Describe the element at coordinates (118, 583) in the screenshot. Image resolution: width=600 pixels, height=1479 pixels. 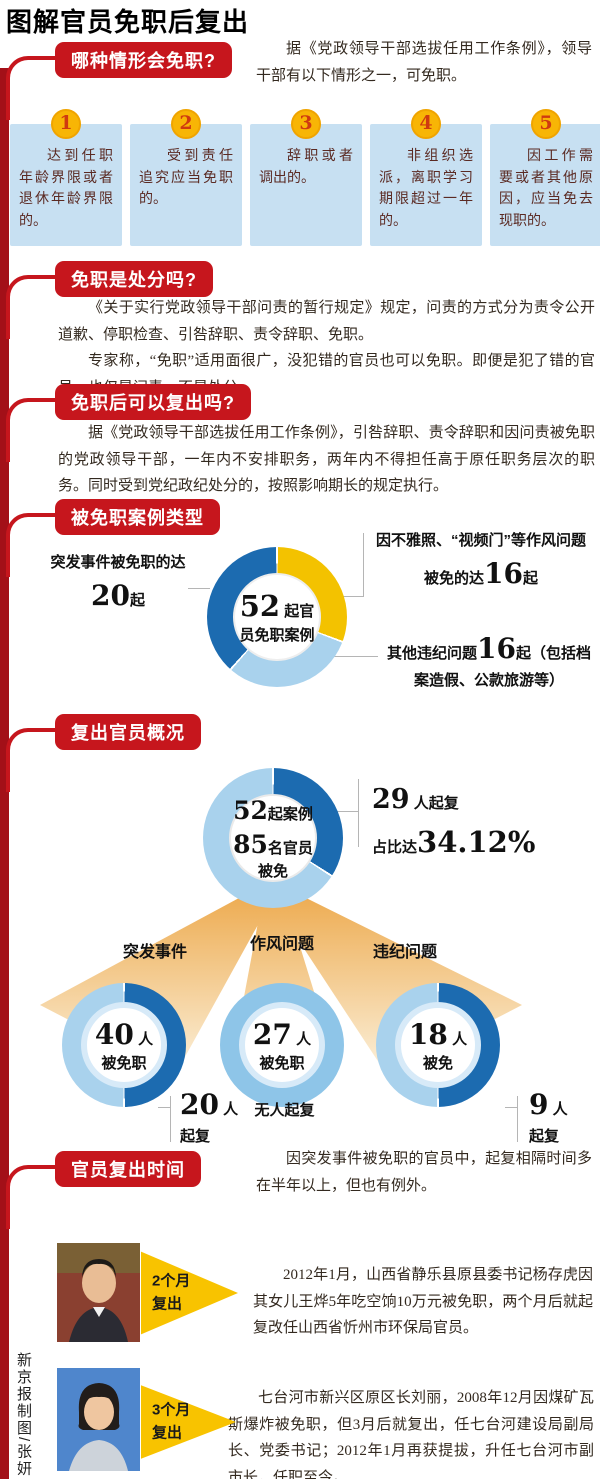
I see `label-sudden-events: 突发事件被免职的达20起` at that location.